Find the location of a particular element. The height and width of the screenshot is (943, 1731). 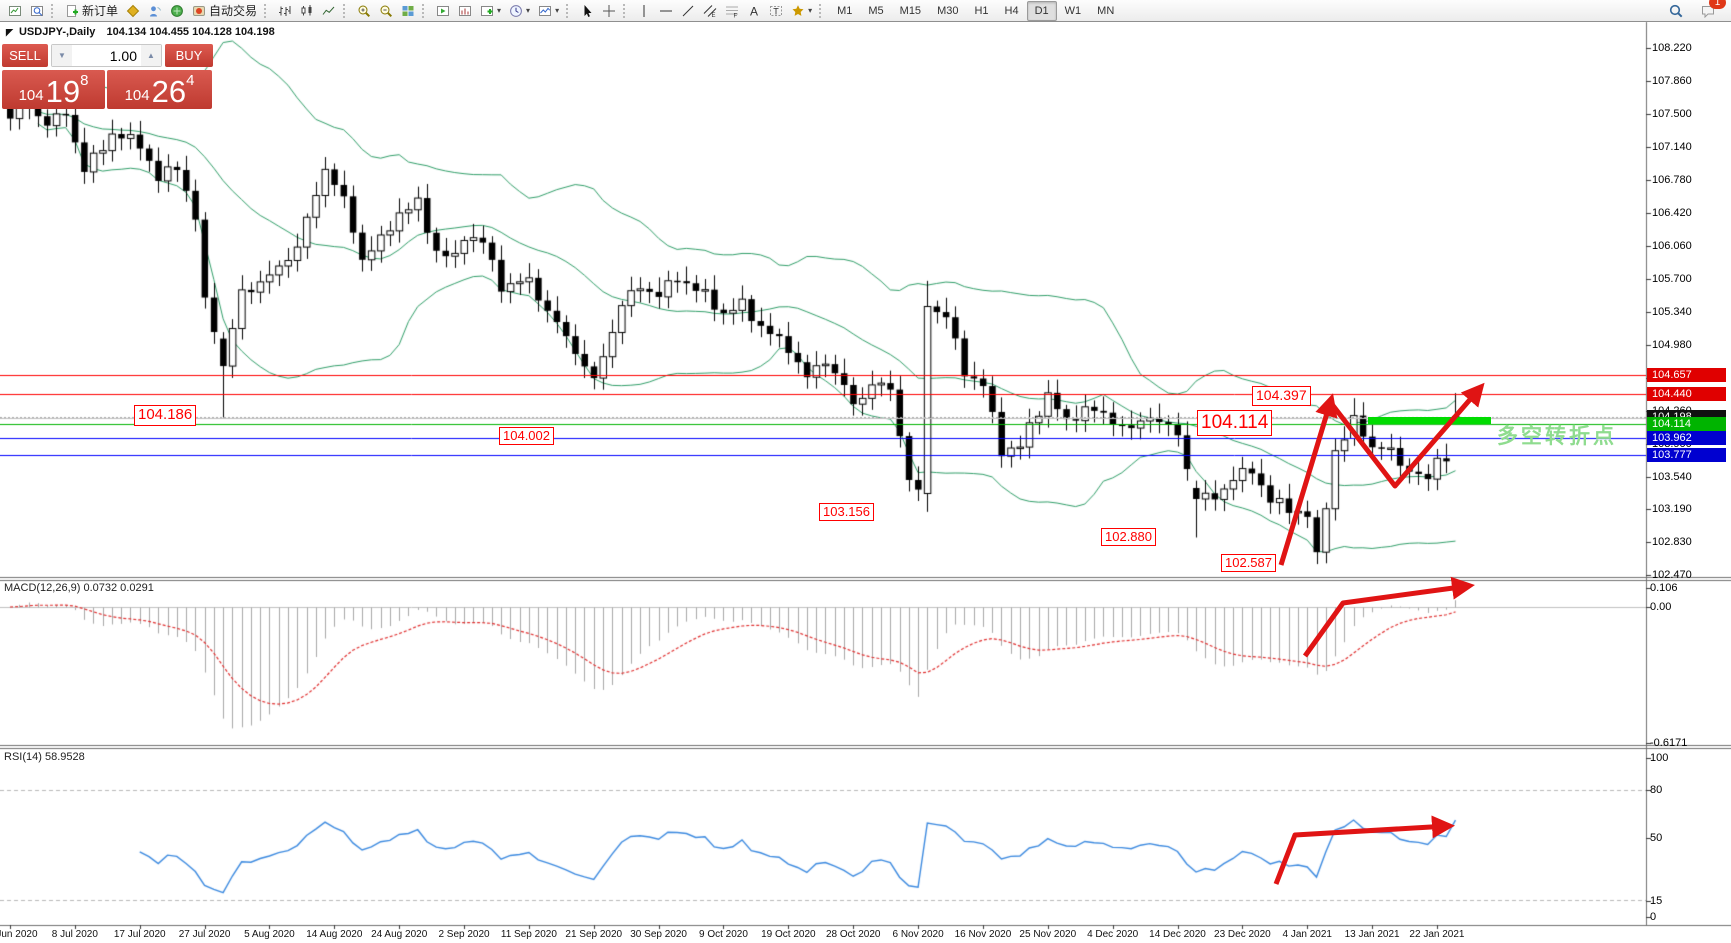

timeframe-m1-button: M1 is located at coordinates (845, 10).